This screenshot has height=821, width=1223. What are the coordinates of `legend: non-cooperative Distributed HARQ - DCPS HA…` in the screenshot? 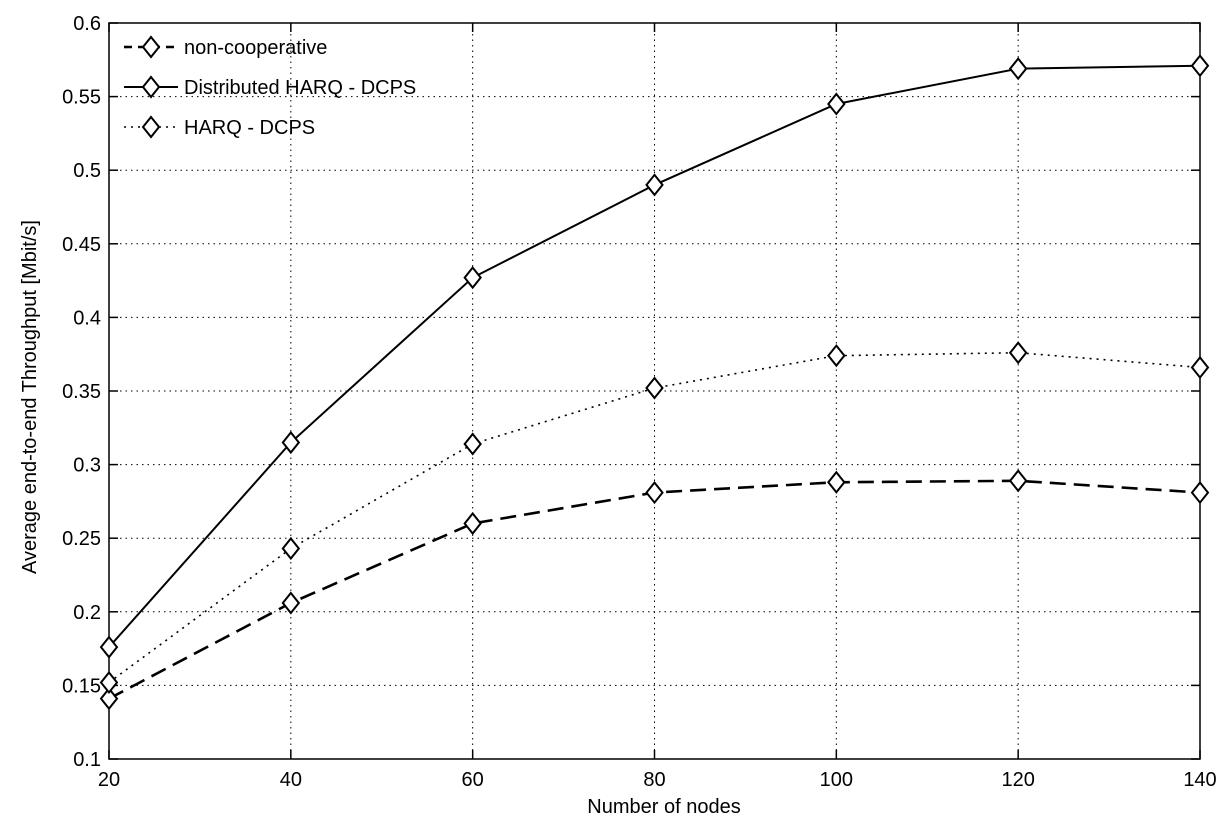 It's located at (270, 87).